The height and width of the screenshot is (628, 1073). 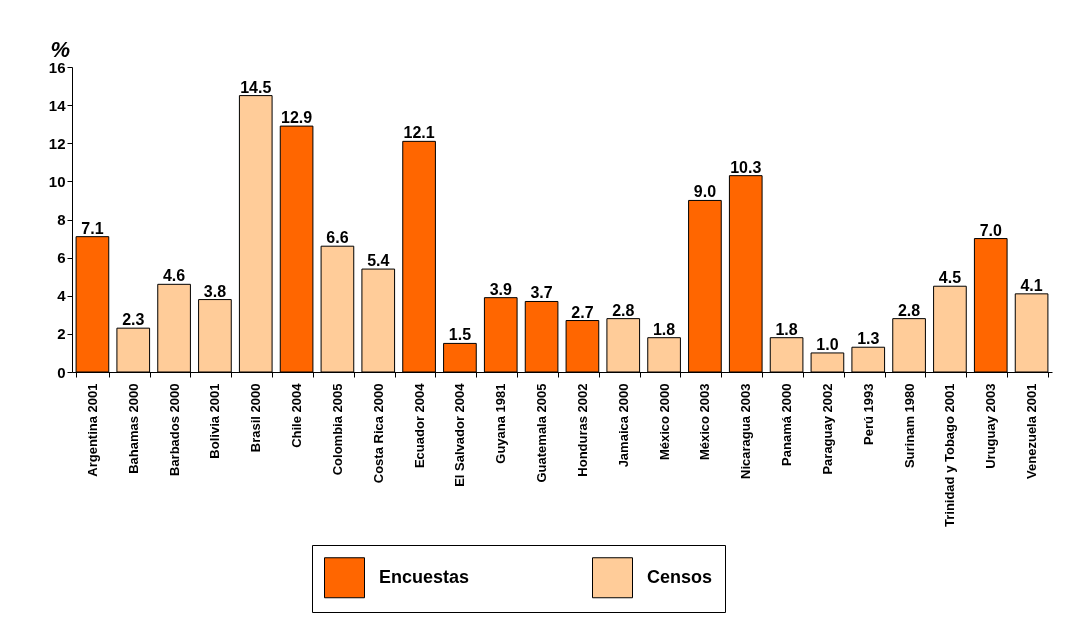 What do you see at coordinates (991, 426) in the screenshot?
I see `x-tick-label: Uruguay 2003` at bounding box center [991, 426].